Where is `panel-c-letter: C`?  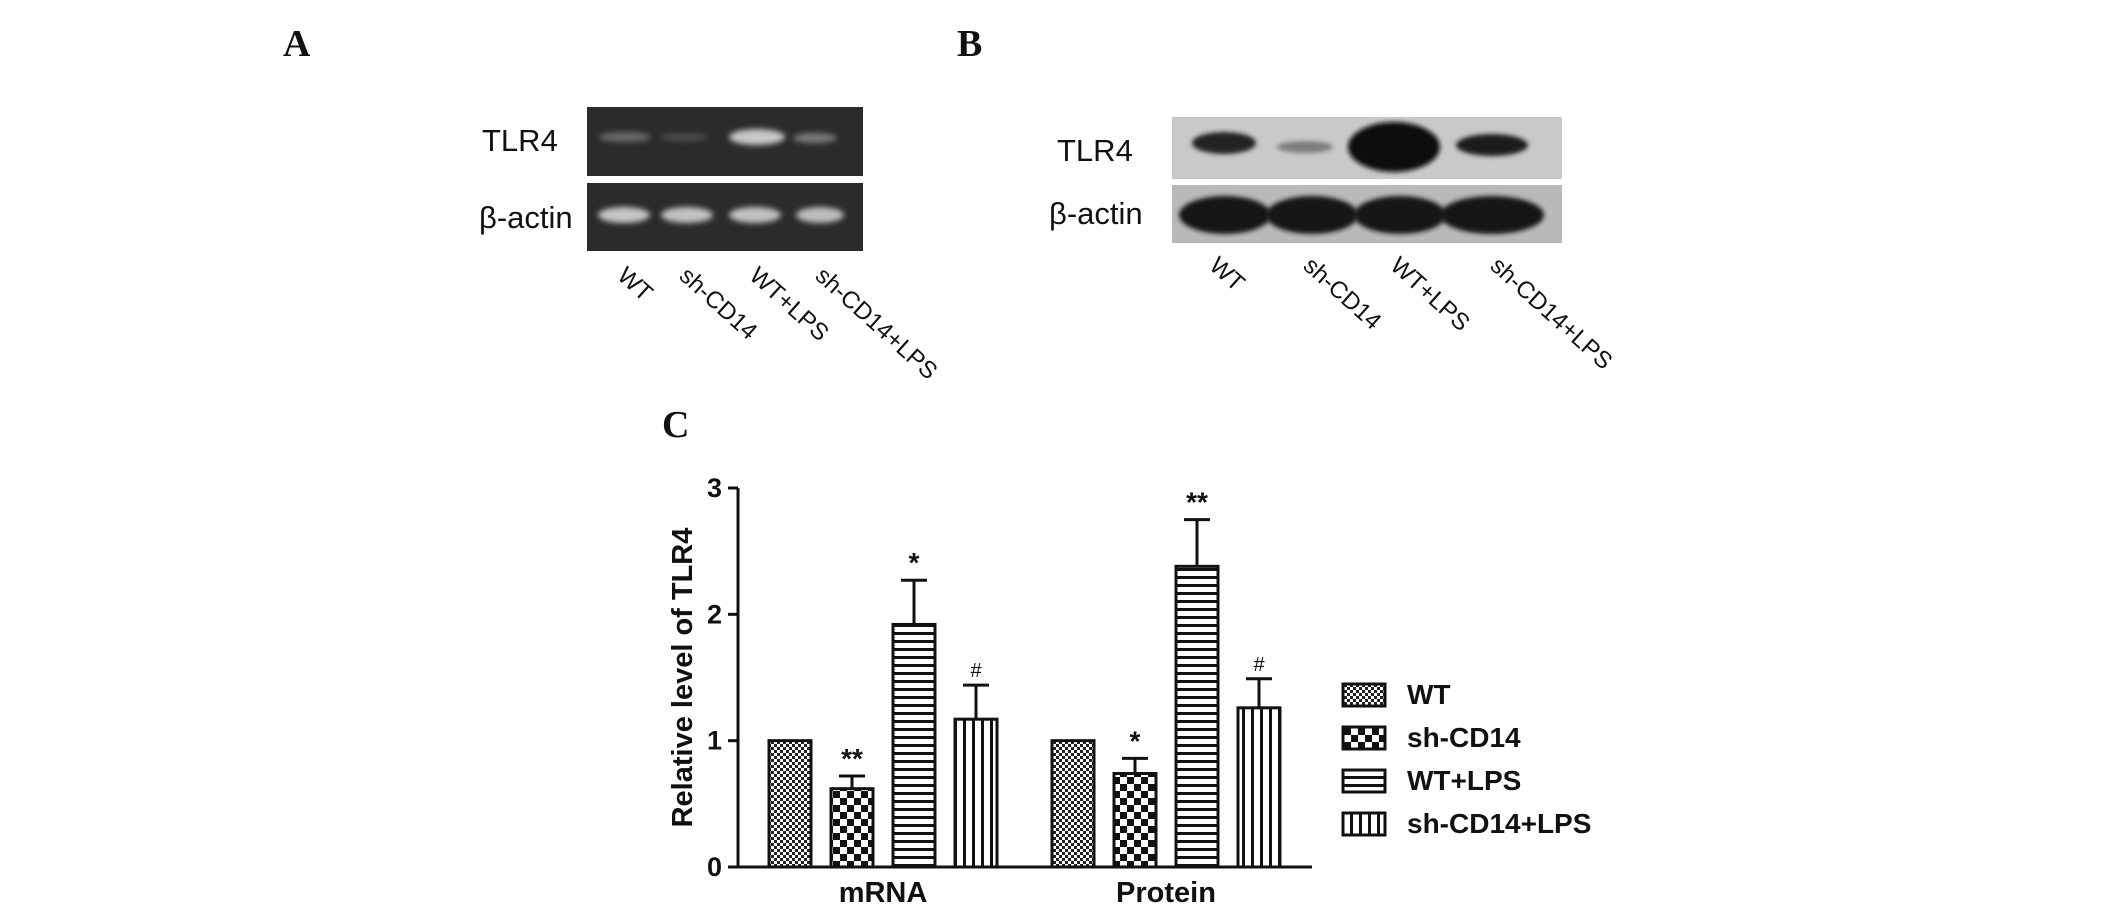 panel-c-letter: C is located at coordinates (676, 425).